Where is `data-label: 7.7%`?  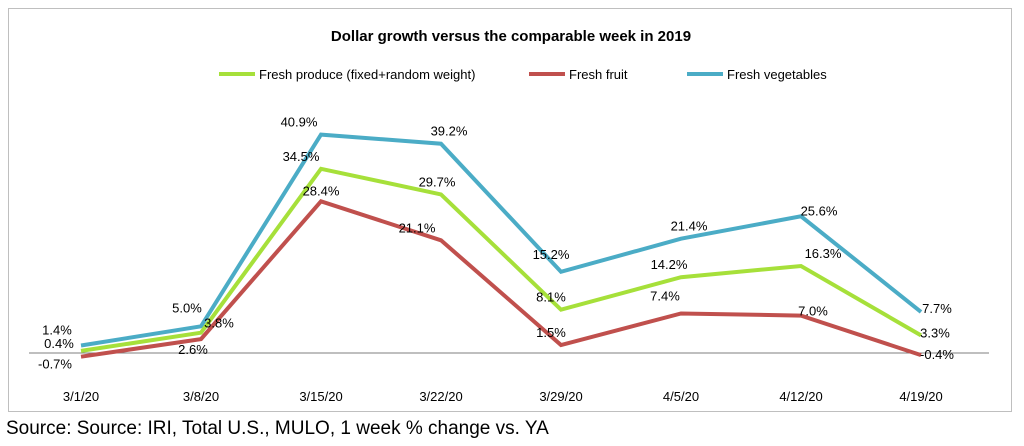
data-label: 7.7% is located at coordinates (937, 308).